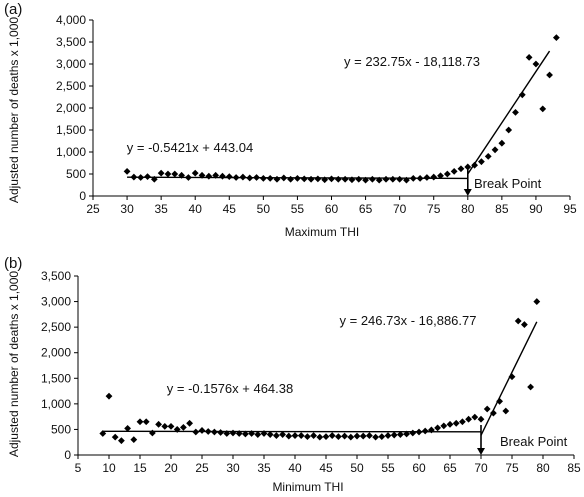 This screenshot has height=497, width=584. Describe the element at coordinates (190, 147) in the screenshot. I see `panel-a-equation-1: y = -0.5421x + 443.04` at that location.